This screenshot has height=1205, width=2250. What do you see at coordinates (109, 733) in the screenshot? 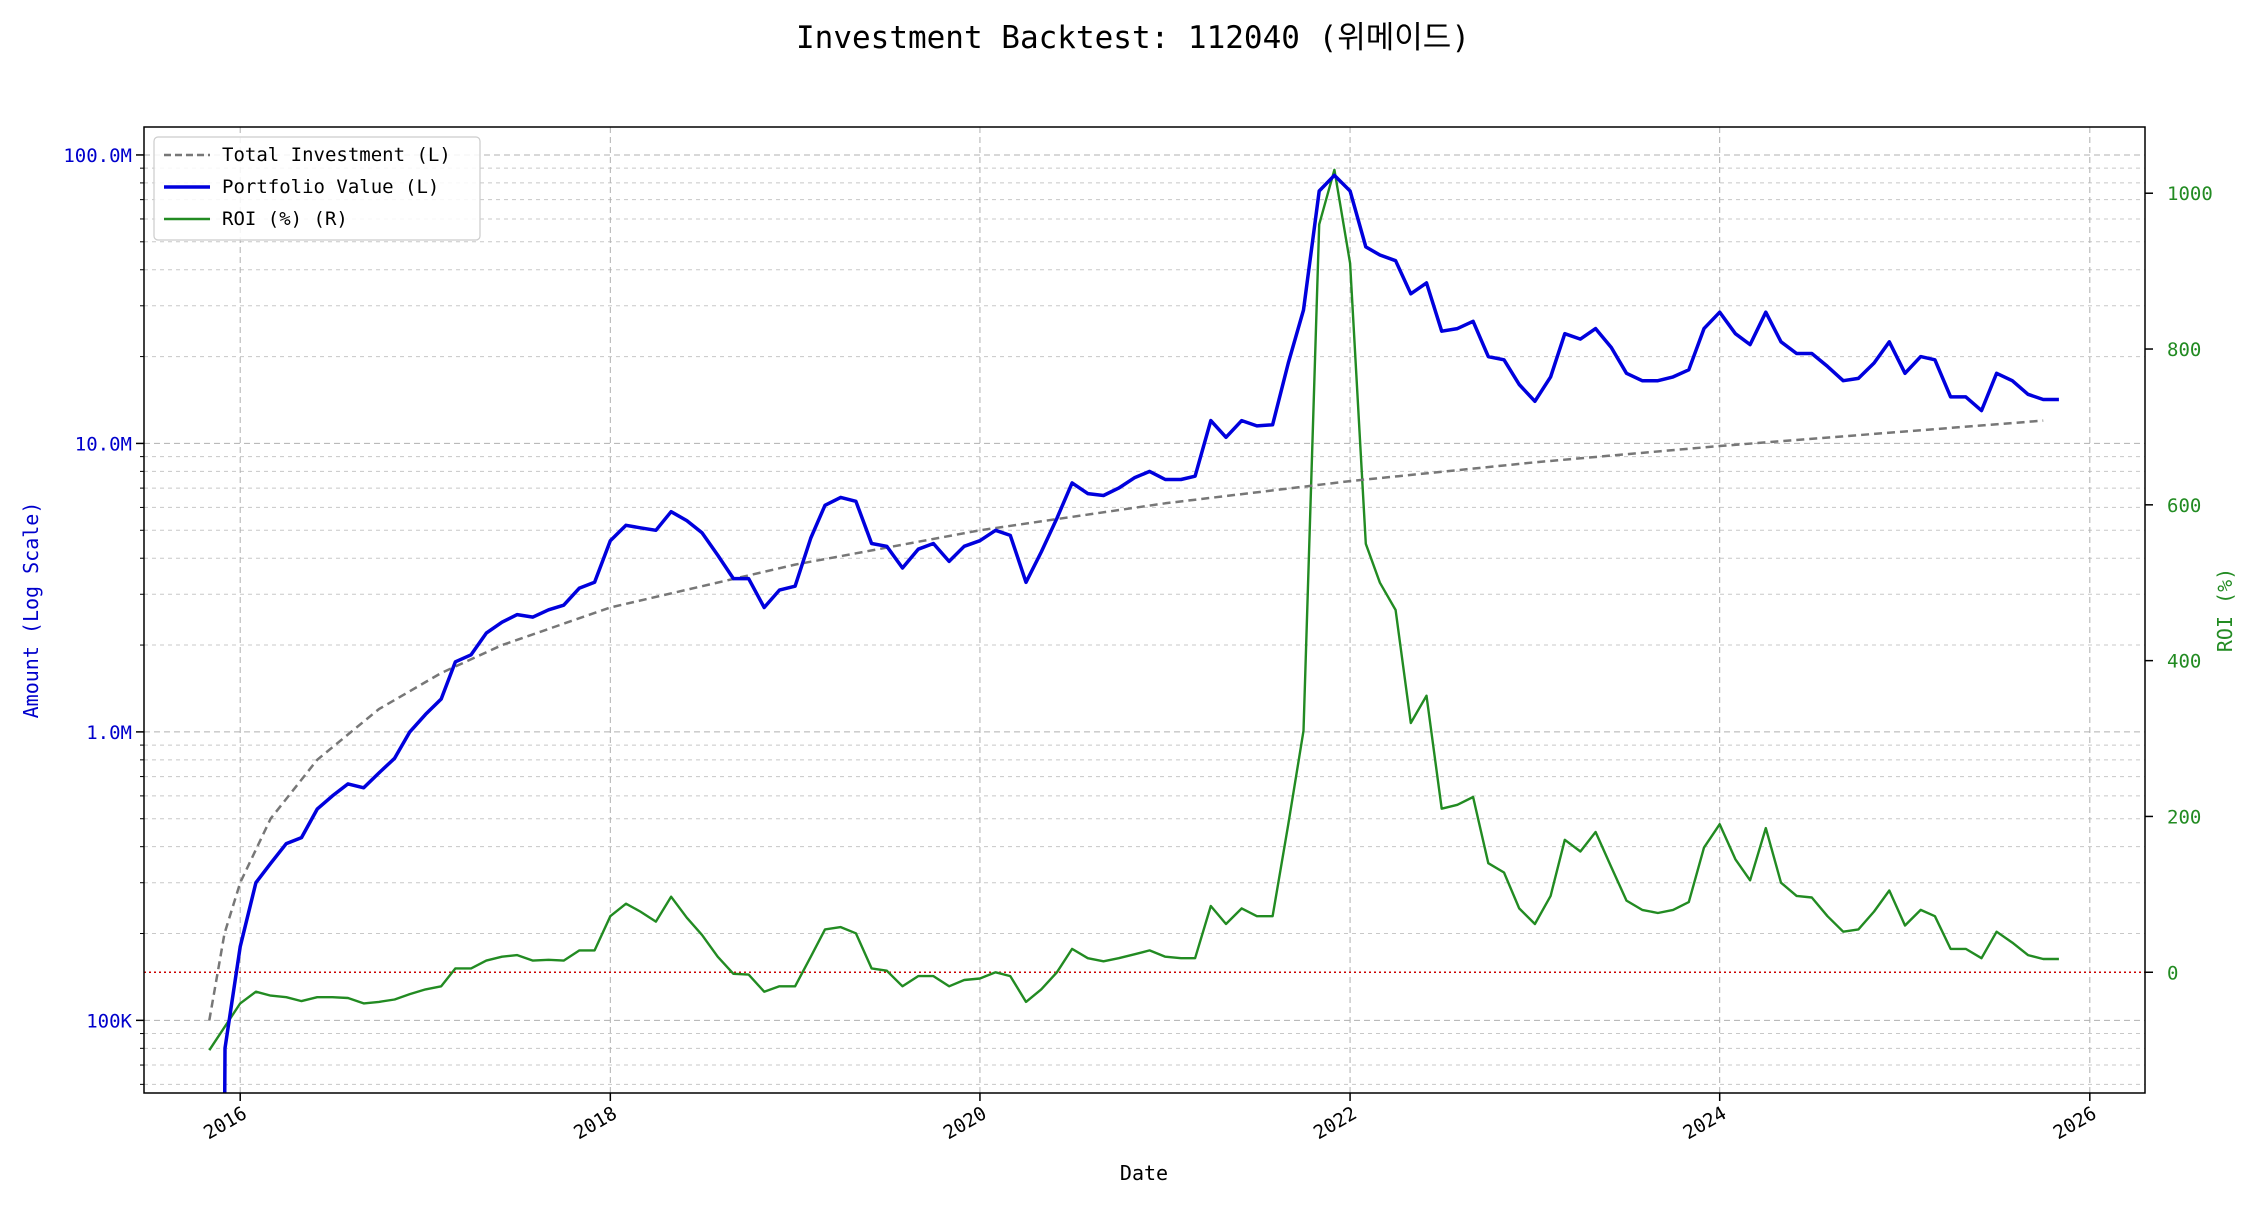
I see `y-left-tick-label: 1.0M` at bounding box center [109, 733].